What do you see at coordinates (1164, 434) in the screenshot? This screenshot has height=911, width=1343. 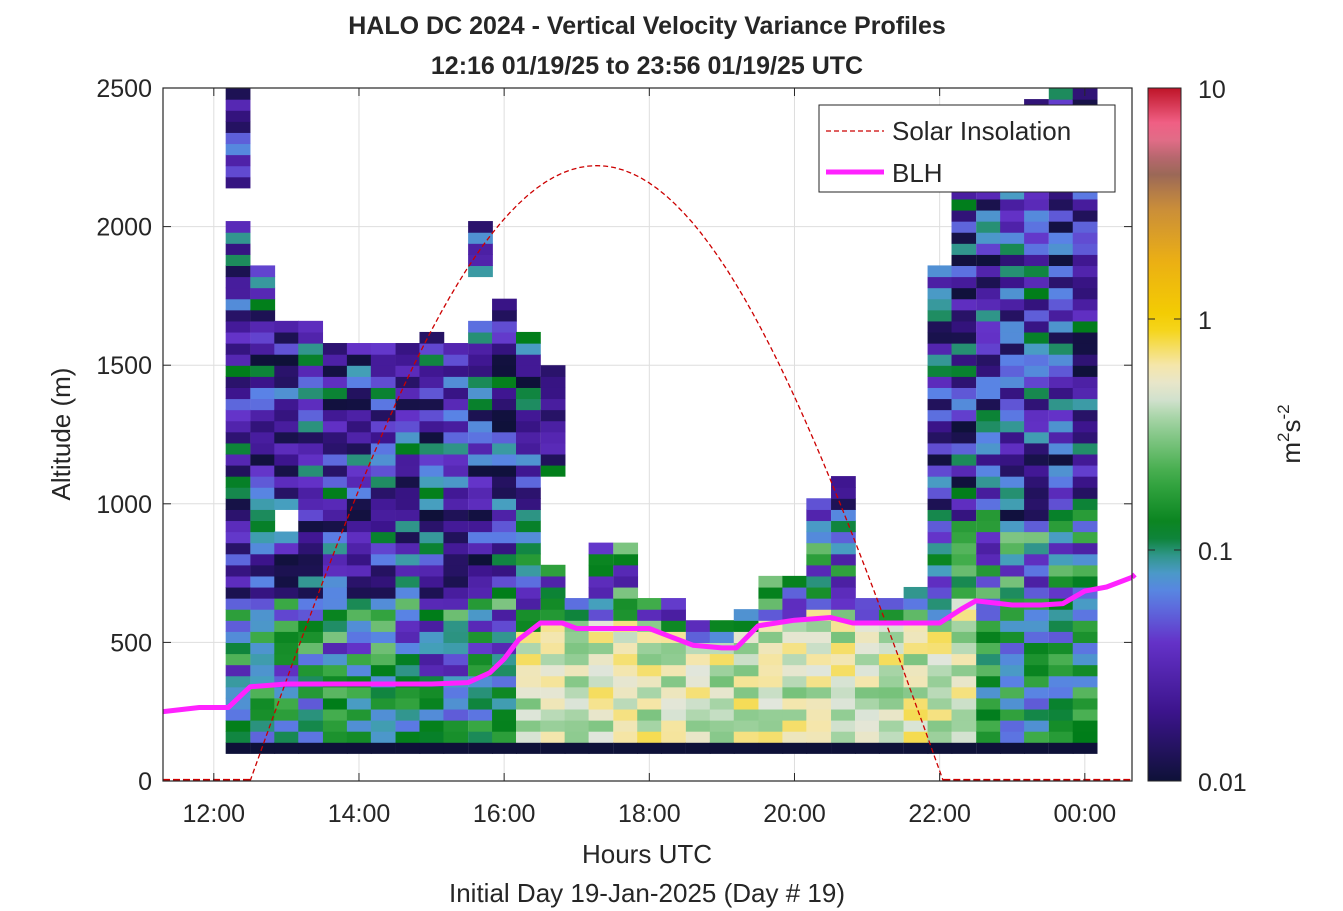 I see `colorbar-gradient` at bounding box center [1164, 434].